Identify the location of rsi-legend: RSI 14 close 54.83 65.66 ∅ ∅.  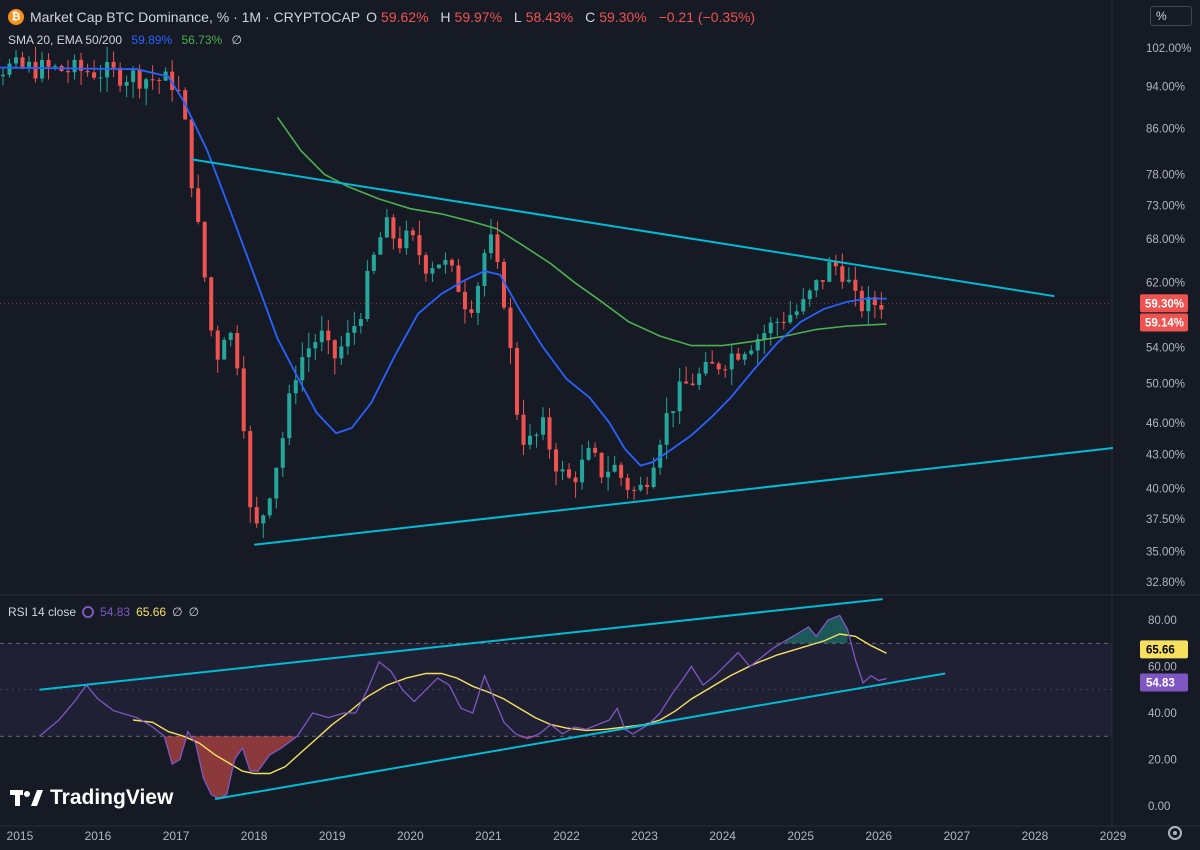
(103, 612).